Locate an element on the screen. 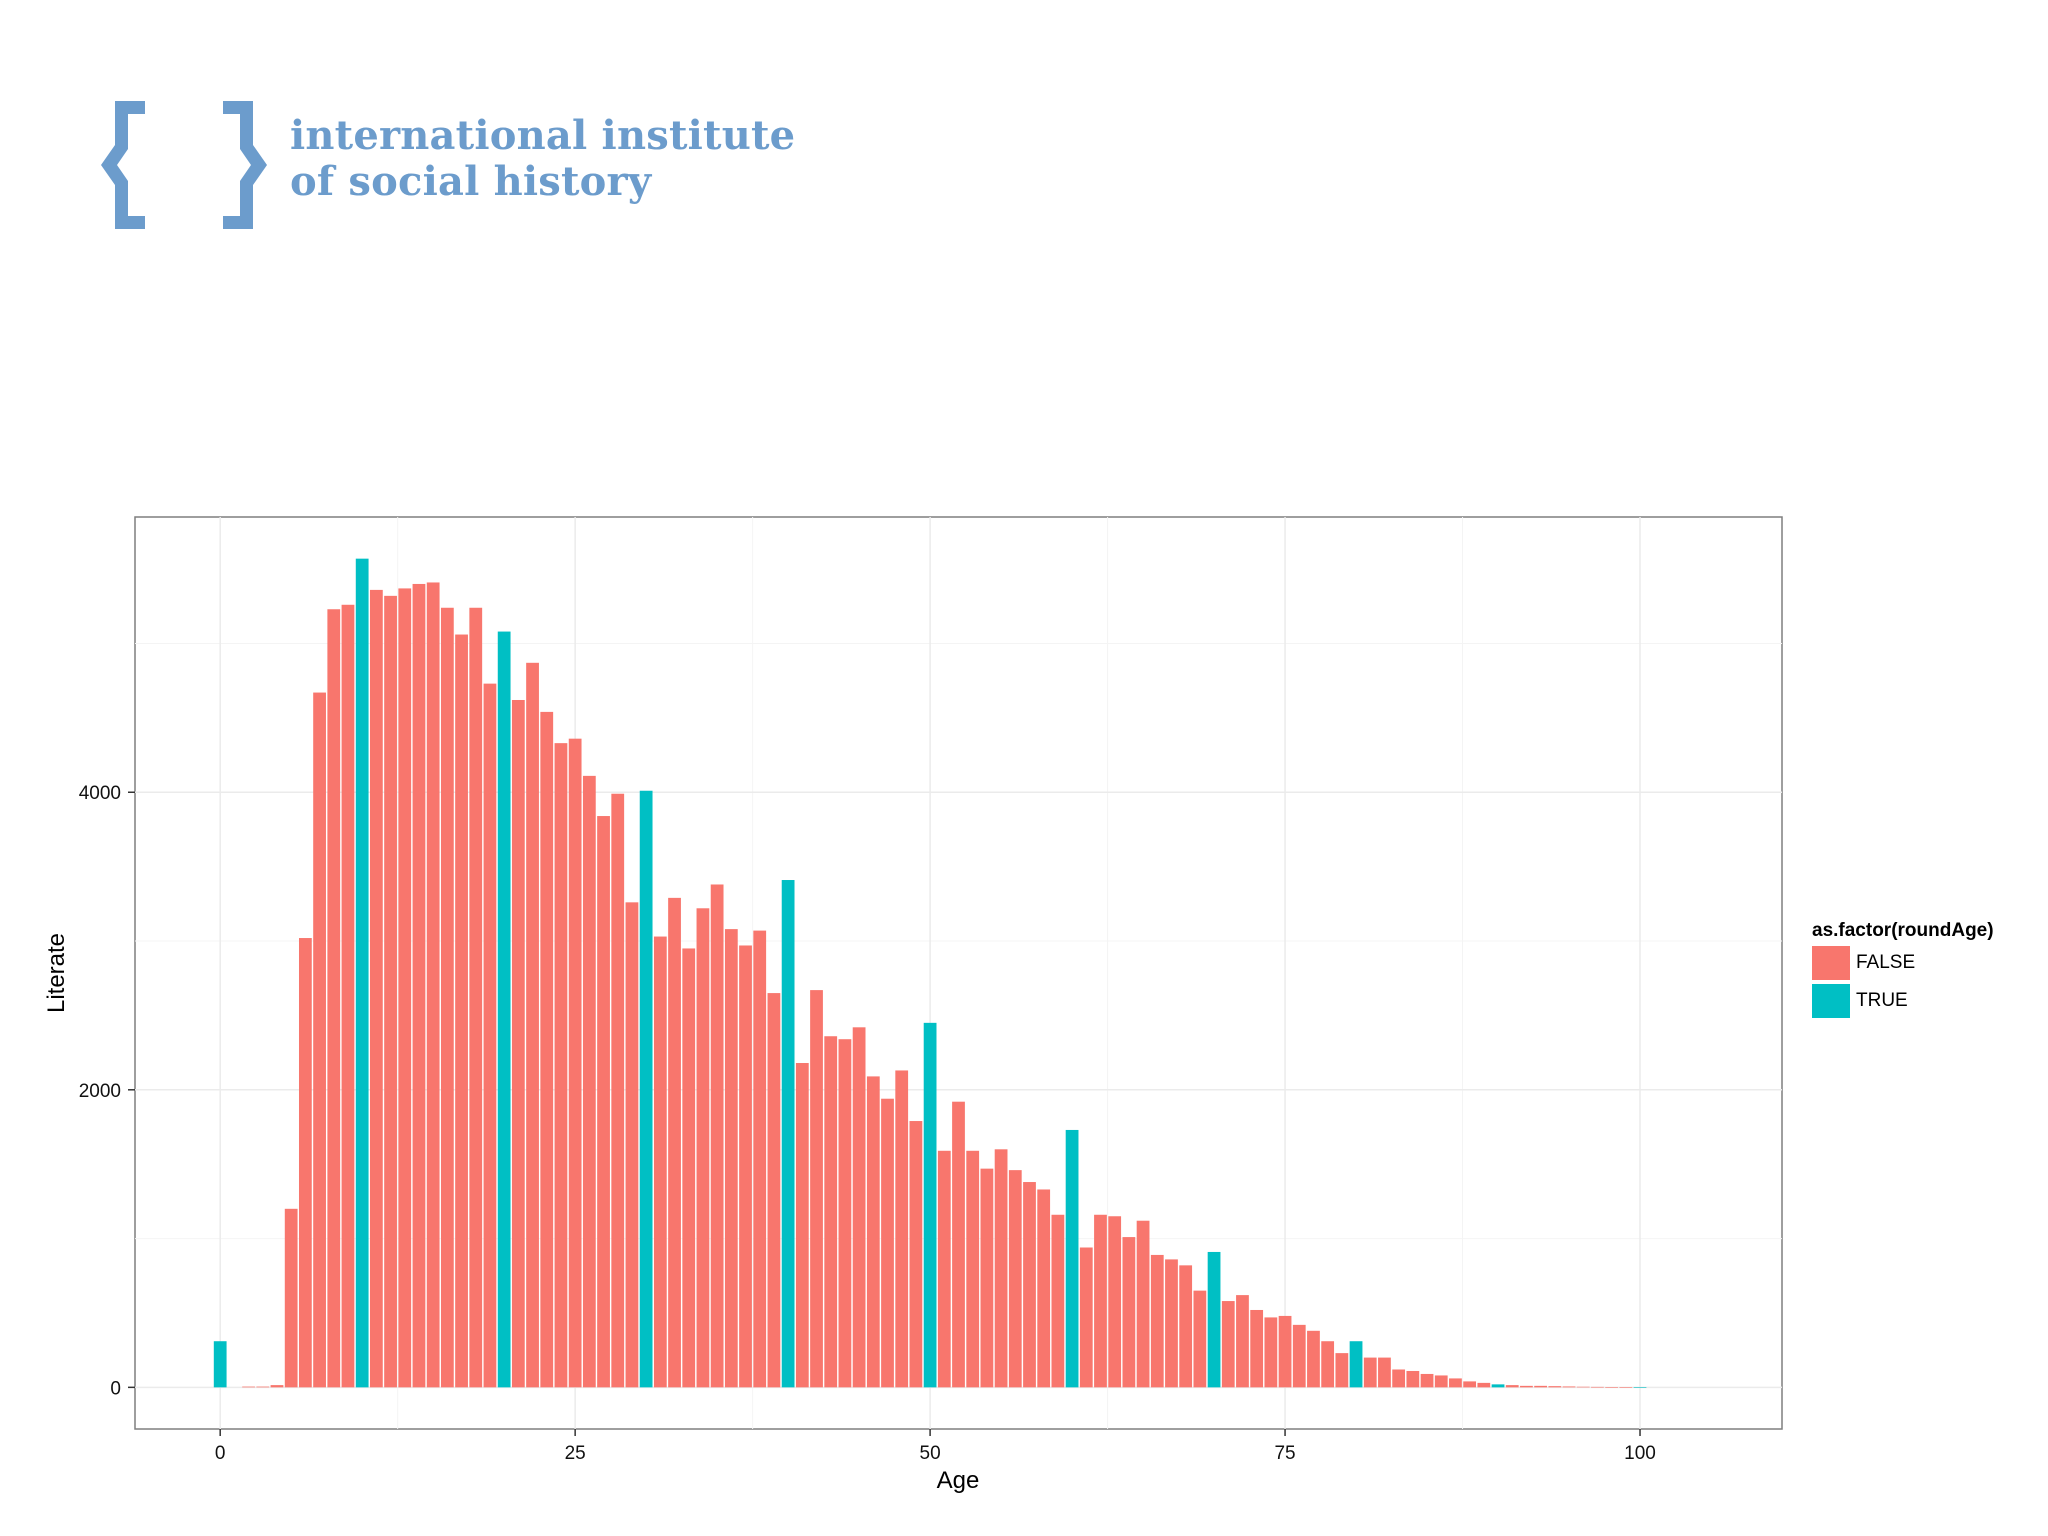 Image resolution: width=2048 pixels, height=1536 pixels. y-axis-label: Literate is located at coordinates (56, 973).